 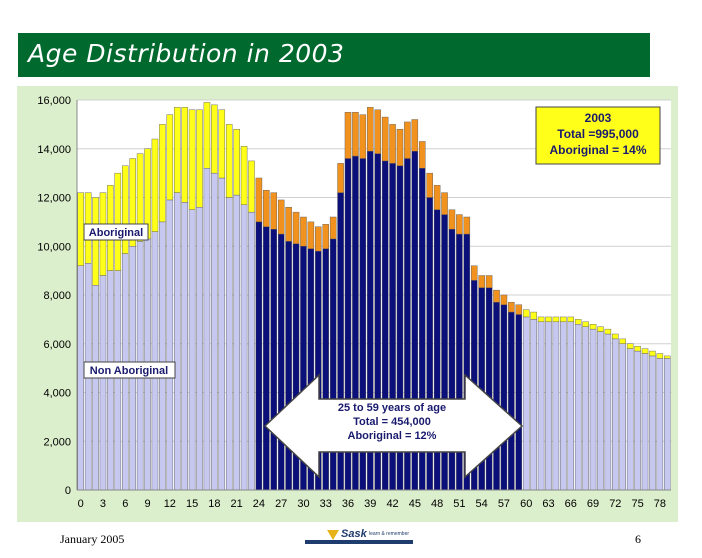 I want to click on y-tick-label: 2,000, so click(x=57, y=442).